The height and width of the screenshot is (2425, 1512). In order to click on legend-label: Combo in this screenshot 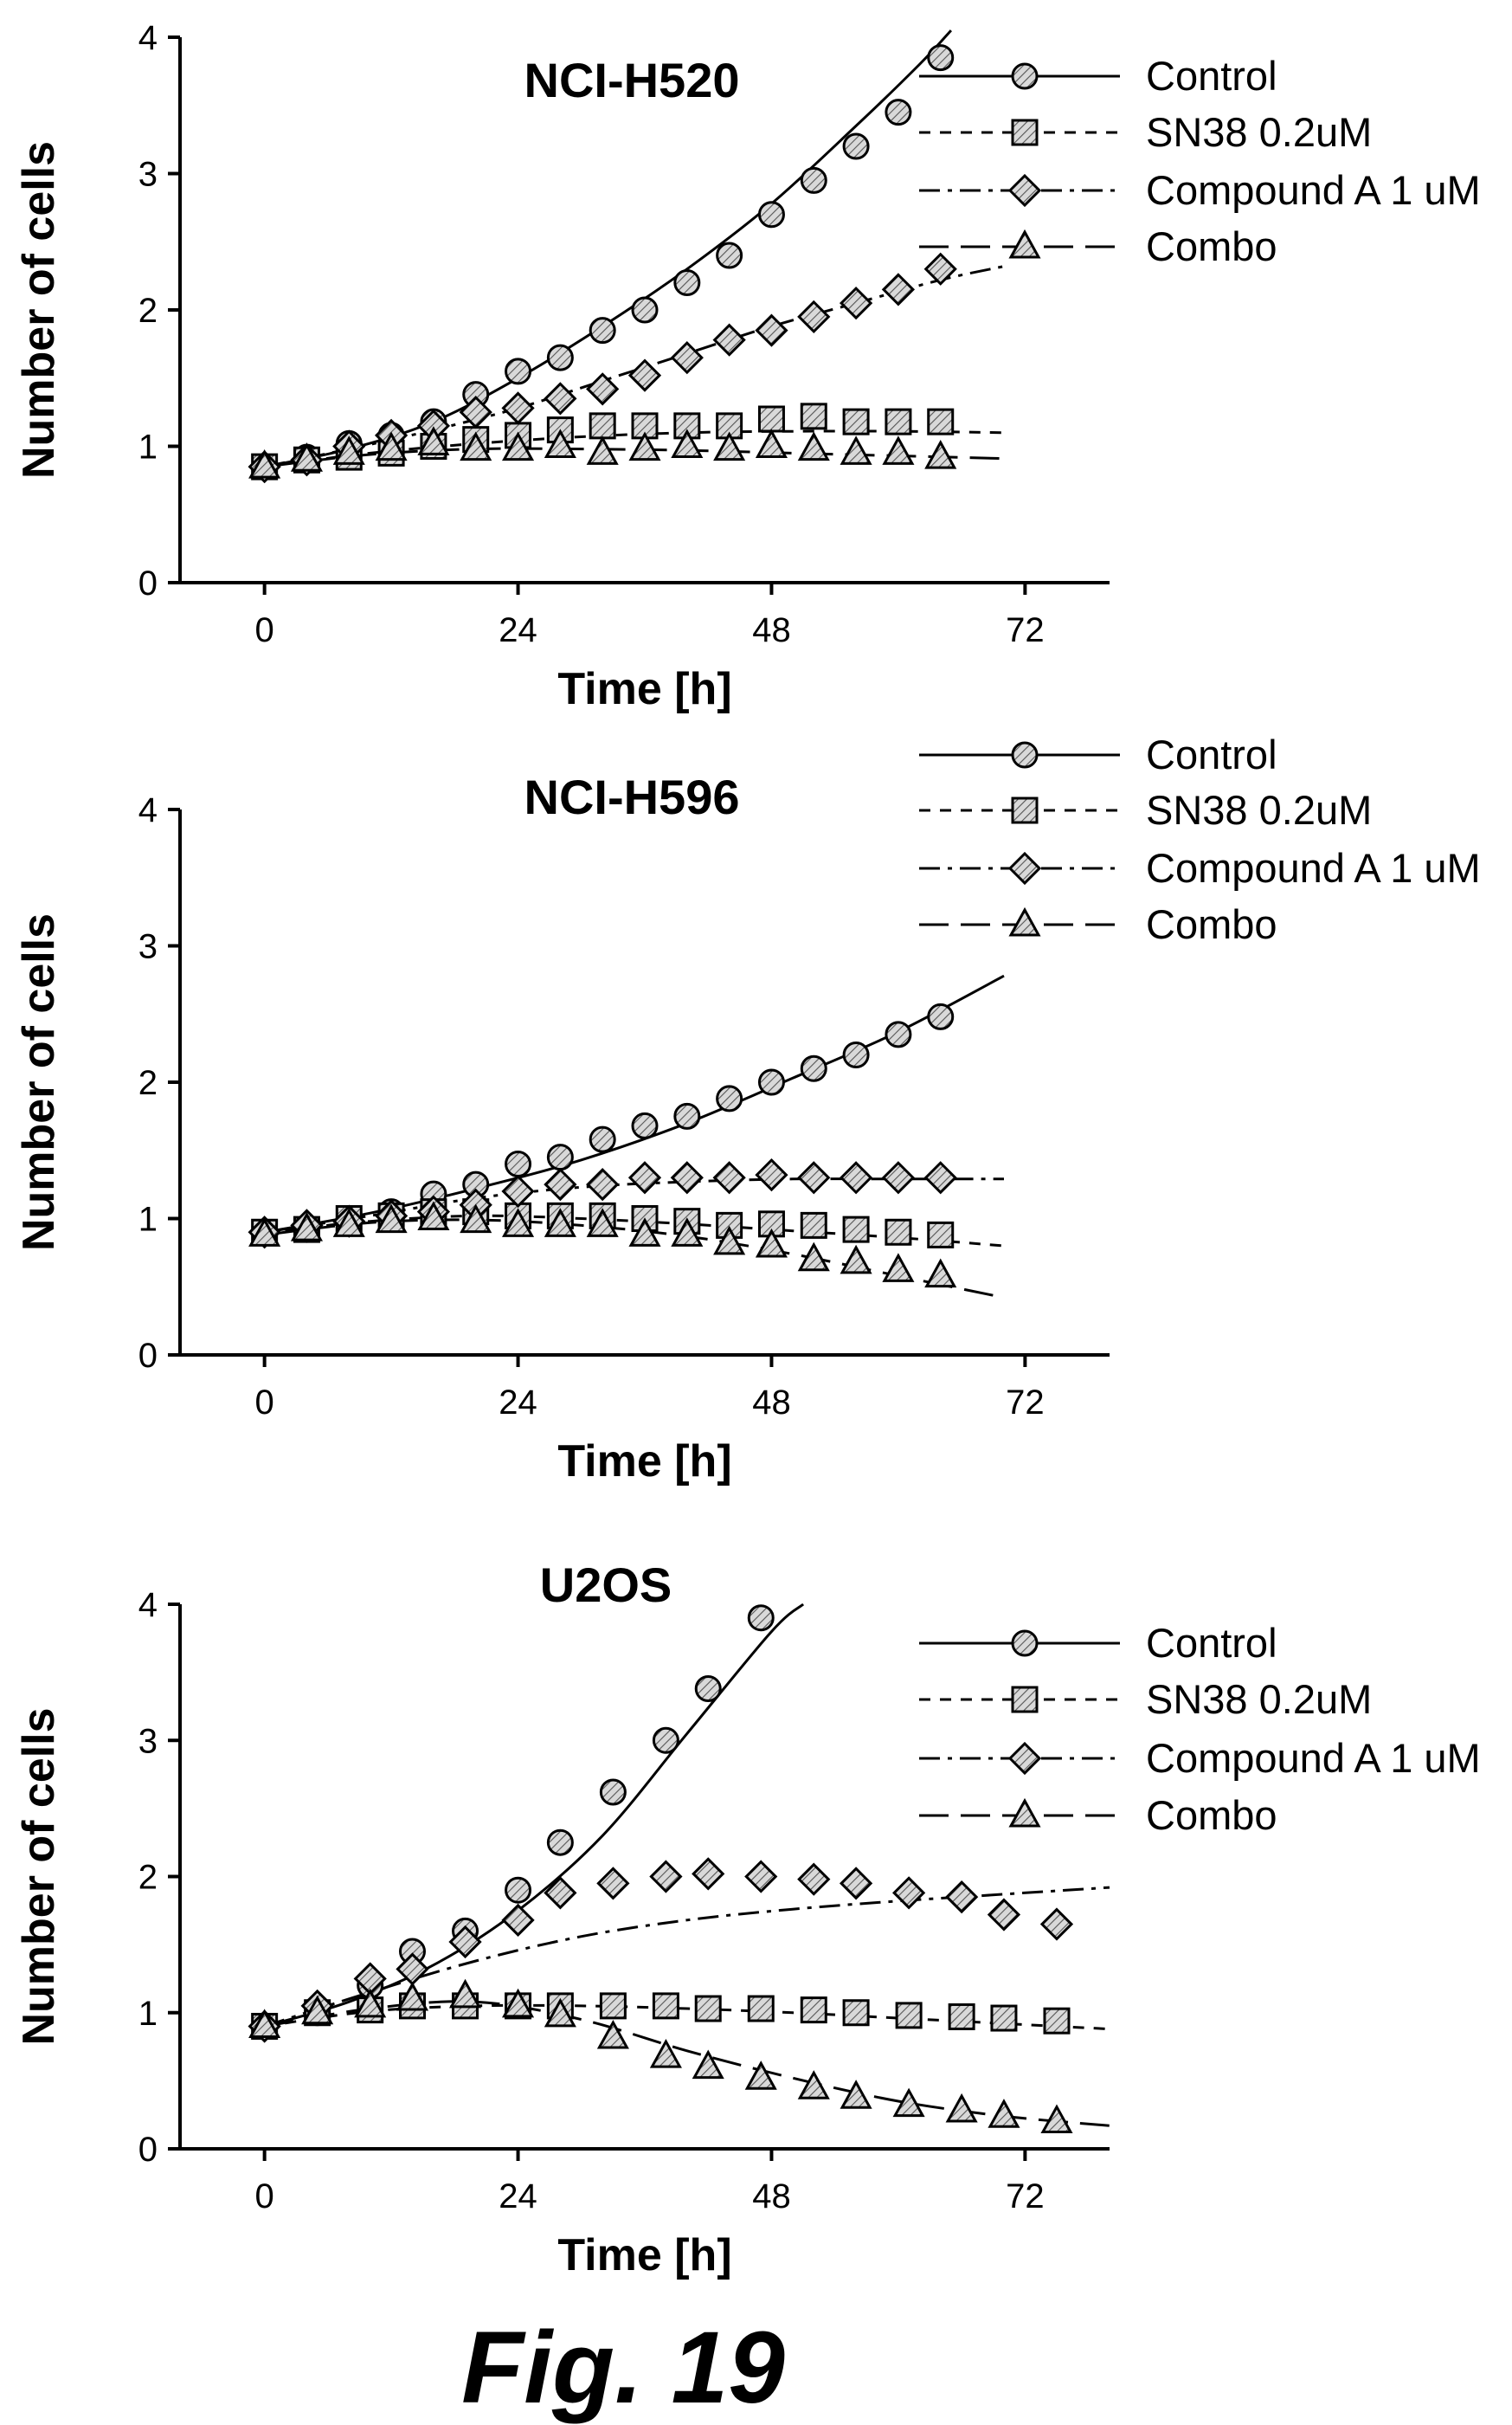, I will do `click(1211, 924)`.